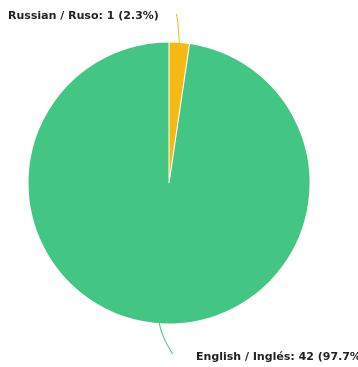  I want to click on leader-lines, so click(169, 184).